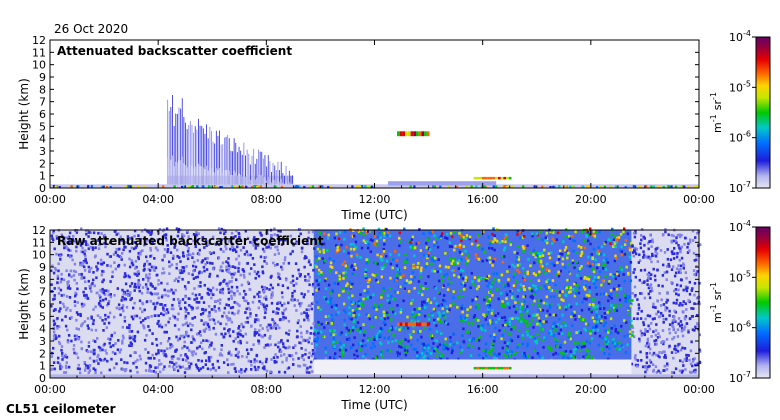 The image size is (780, 420). What do you see at coordinates (747, 374) in the screenshot?
I see `colorbar-tick-exponent: -7` at bounding box center [747, 374].